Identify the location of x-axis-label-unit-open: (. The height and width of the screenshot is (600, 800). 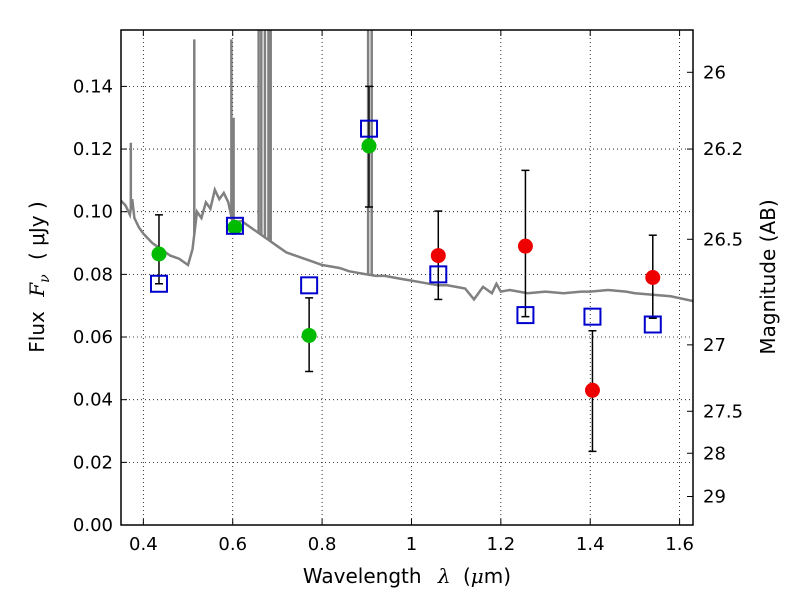
(467, 576).